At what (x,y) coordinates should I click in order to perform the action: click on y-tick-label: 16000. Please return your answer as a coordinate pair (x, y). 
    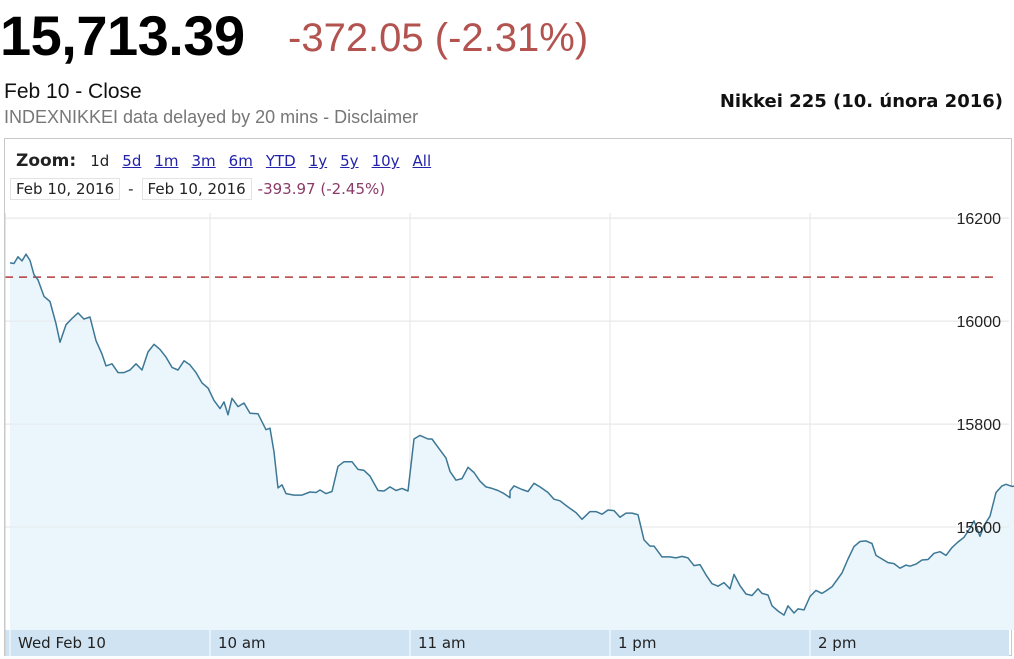
    Looking at the image, I should click on (979, 322).